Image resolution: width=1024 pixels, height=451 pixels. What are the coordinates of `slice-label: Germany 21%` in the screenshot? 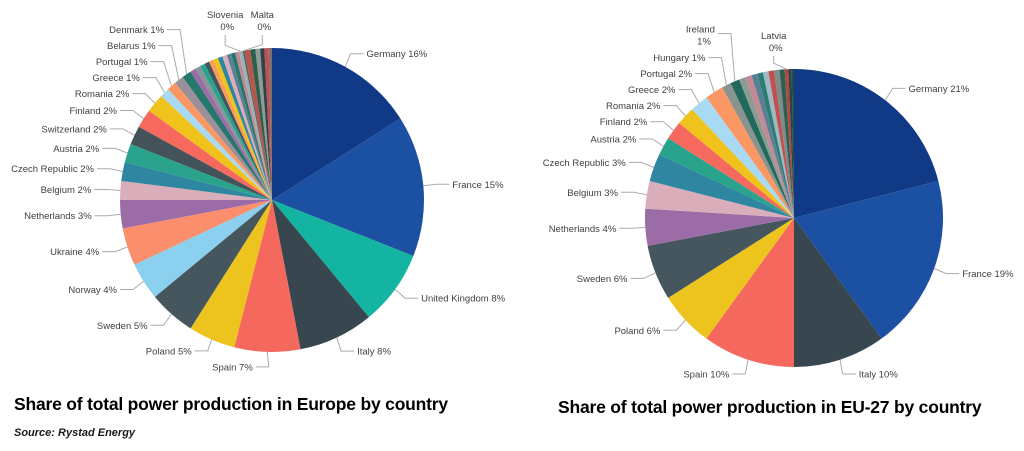 It's located at (939, 89).